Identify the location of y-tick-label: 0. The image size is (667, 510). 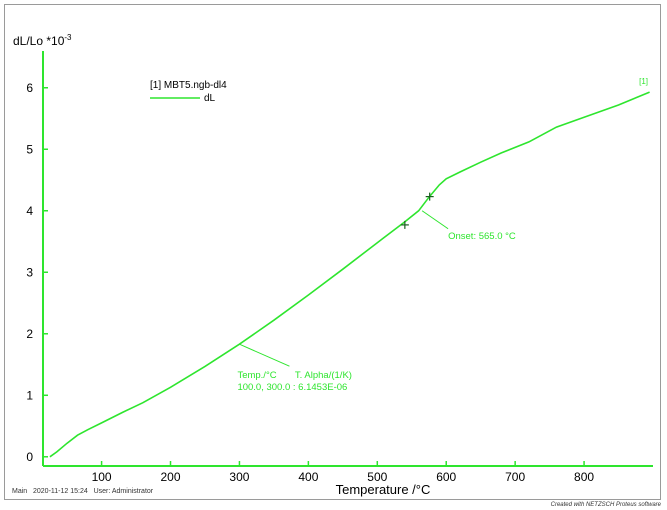
(29, 457).